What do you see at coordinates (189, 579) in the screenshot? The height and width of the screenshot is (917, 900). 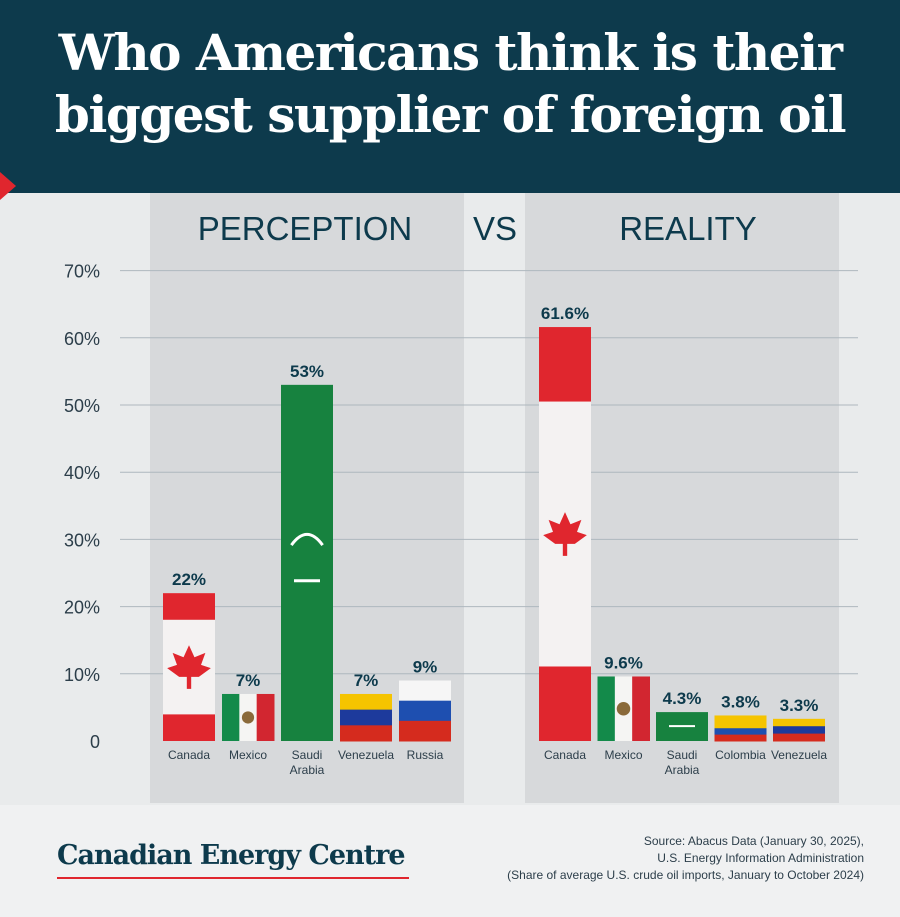 I see `value-label: 22%` at bounding box center [189, 579].